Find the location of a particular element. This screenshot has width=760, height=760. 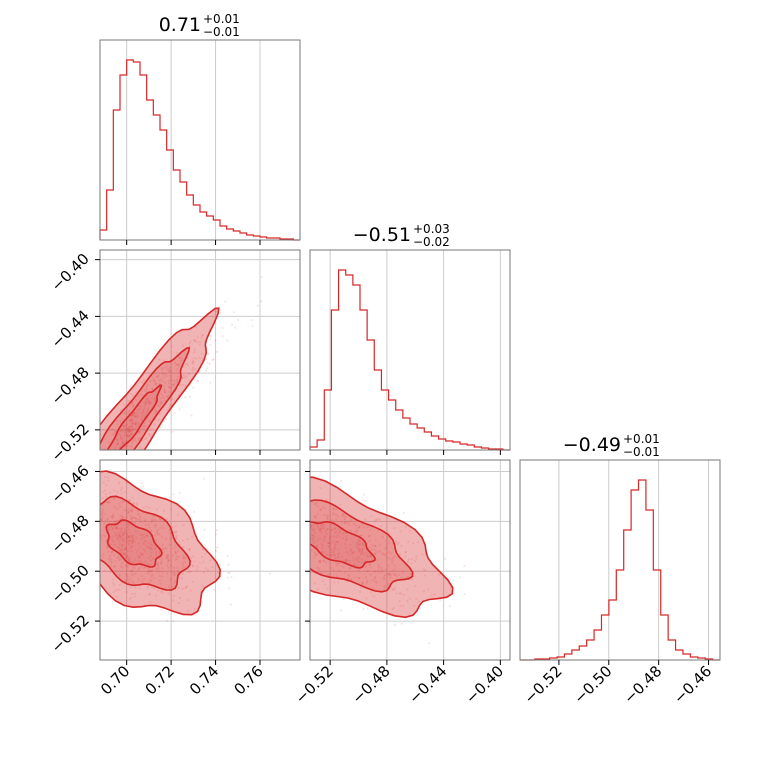

histogram-panel-2: −0.51 +0.03−0.02 is located at coordinates (410, 338).